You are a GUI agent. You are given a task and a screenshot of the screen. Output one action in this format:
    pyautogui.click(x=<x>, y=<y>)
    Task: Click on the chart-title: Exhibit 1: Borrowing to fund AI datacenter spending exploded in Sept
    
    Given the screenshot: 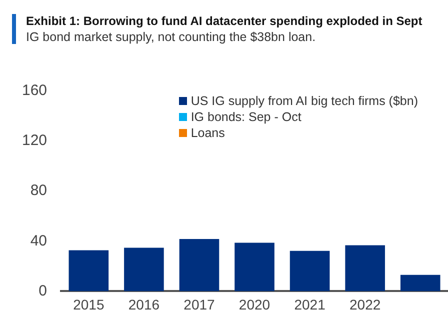 What is the action you would take?
    pyautogui.click(x=225, y=21)
    